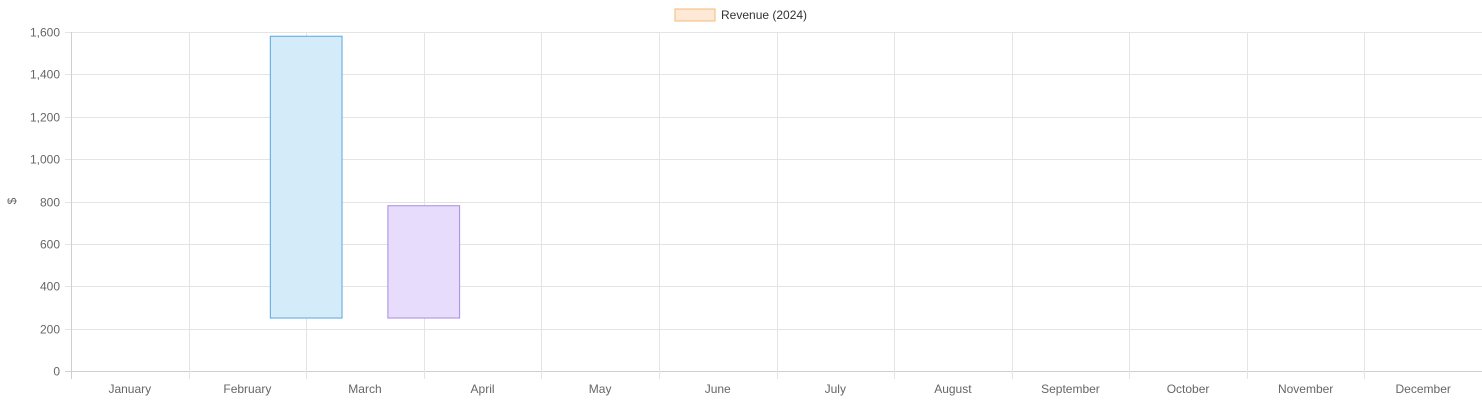 The height and width of the screenshot is (400, 1482). Describe the element at coordinates (50, 330) in the screenshot. I see `y-tick-label: 200` at that location.